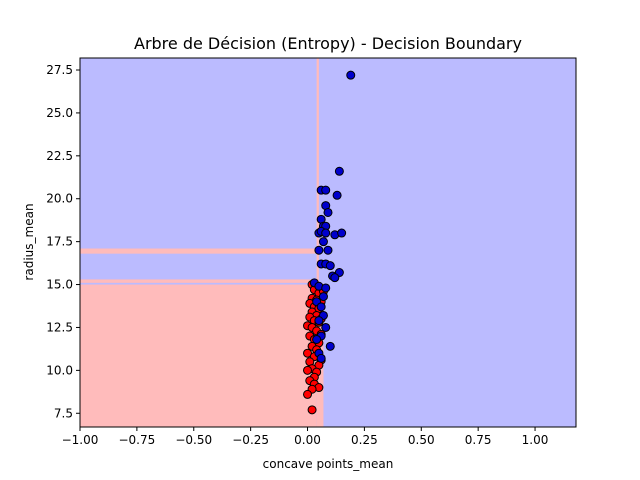  I want to click on y-tick-label: 10.0, so click(59, 370).